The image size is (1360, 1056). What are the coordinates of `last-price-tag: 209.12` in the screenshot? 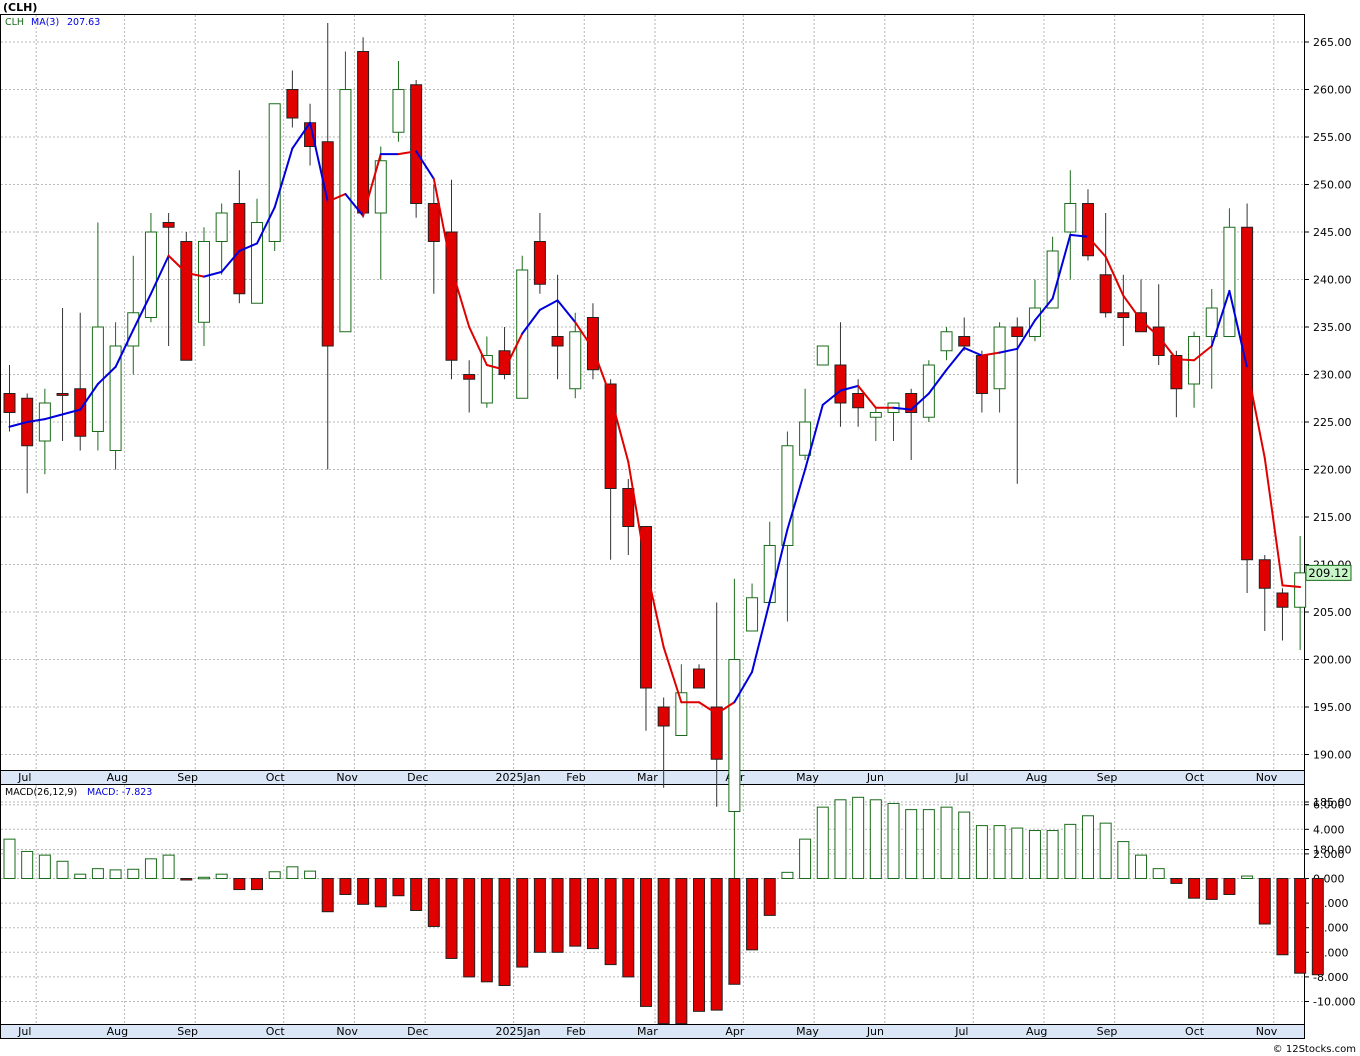 It's located at (1328, 572).